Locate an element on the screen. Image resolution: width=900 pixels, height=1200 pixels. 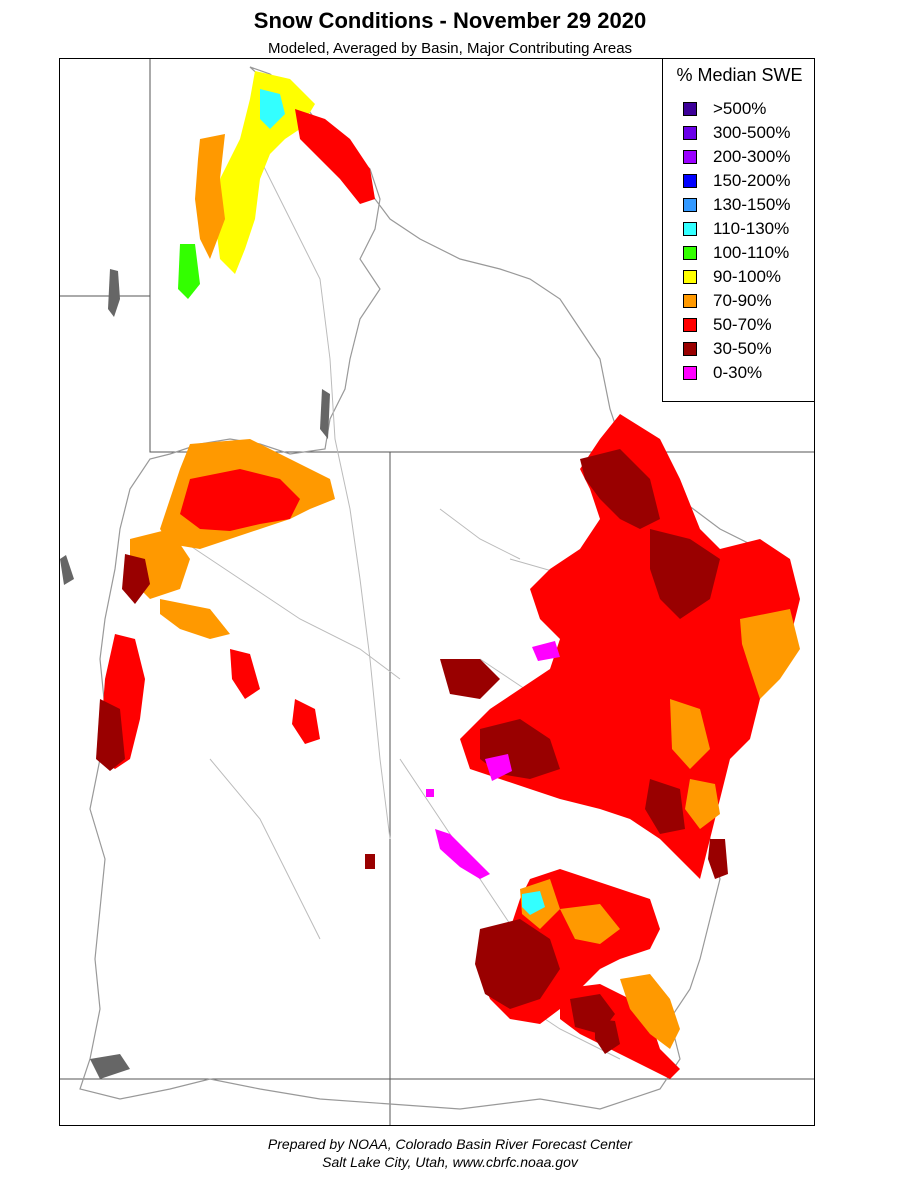
map-title: Snow Conditions - November 29 2020 is located at coordinates (450, 20).